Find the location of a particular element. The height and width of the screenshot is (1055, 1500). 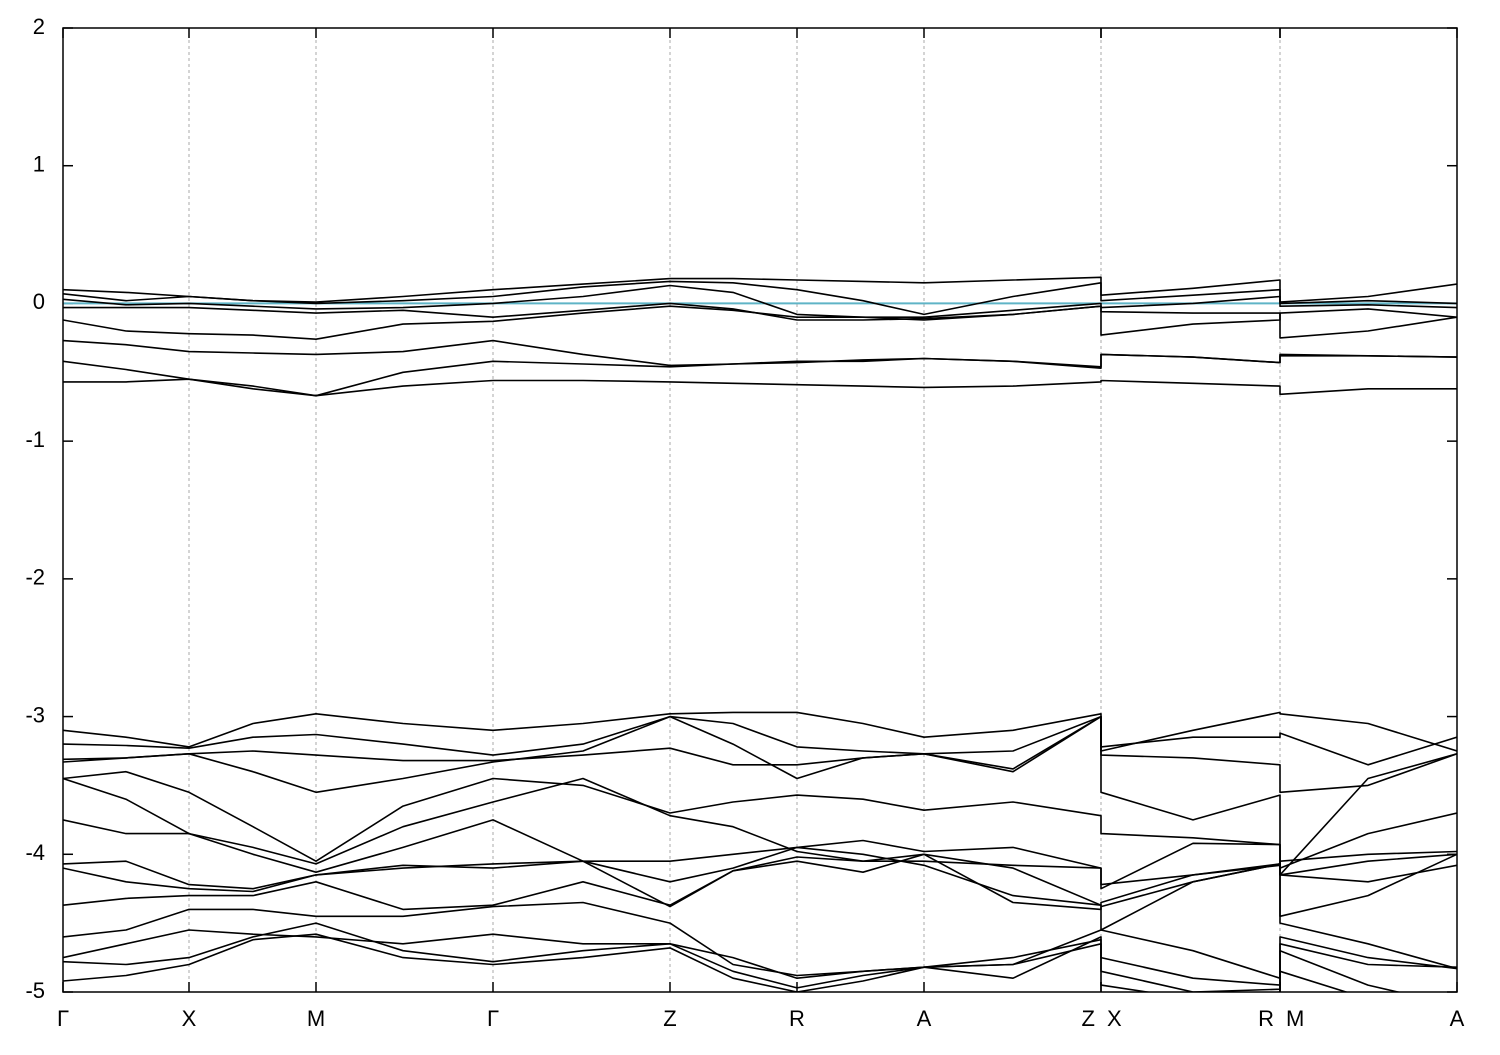

y-tick-label: -5 is located at coordinates (35, 990).